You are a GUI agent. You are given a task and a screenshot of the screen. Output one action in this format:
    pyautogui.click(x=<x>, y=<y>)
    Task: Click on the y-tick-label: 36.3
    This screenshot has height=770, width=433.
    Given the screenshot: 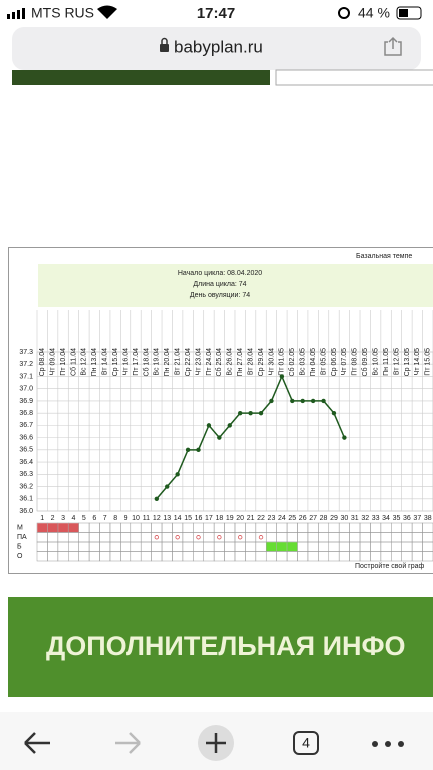 What is the action you would take?
    pyautogui.click(x=26, y=474)
    